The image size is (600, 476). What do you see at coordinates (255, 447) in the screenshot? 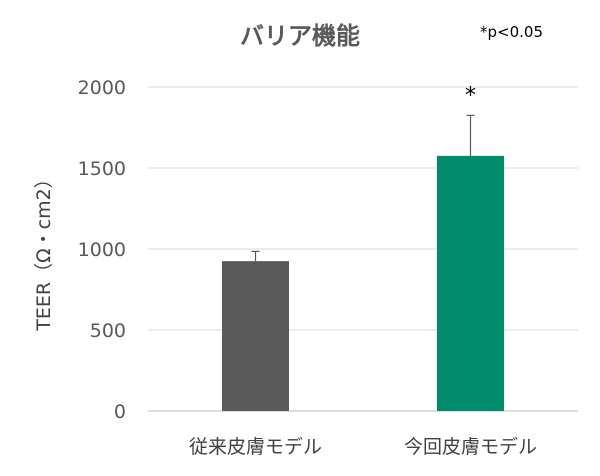
I see `category-label: 従来皮膚モデル` at bounding box center [255, 447].